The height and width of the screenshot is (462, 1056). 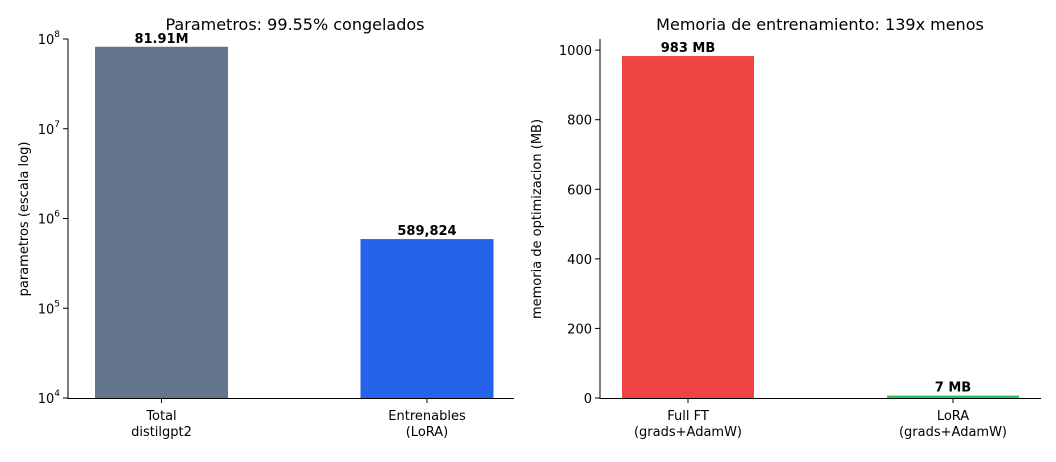 What do you see at coordinates (579, 225) in the screenshot?
I see `y-axis-ticks: 0 200 400 600 800 1000` at bounding box center [579, 225].